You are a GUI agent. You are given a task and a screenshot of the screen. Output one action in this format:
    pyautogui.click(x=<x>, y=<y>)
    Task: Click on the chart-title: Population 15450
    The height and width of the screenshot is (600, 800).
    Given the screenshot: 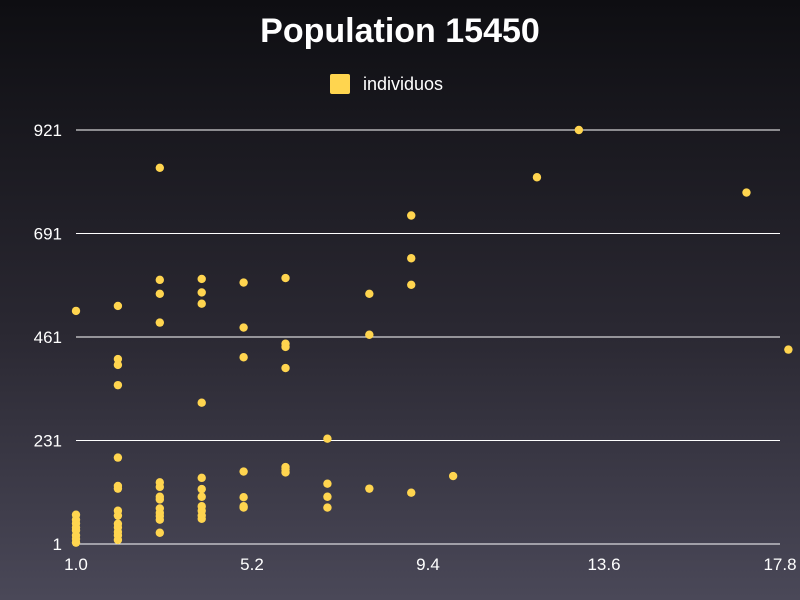 What is the action you would take?
    pyautogui.click(x=400, y=31)
    